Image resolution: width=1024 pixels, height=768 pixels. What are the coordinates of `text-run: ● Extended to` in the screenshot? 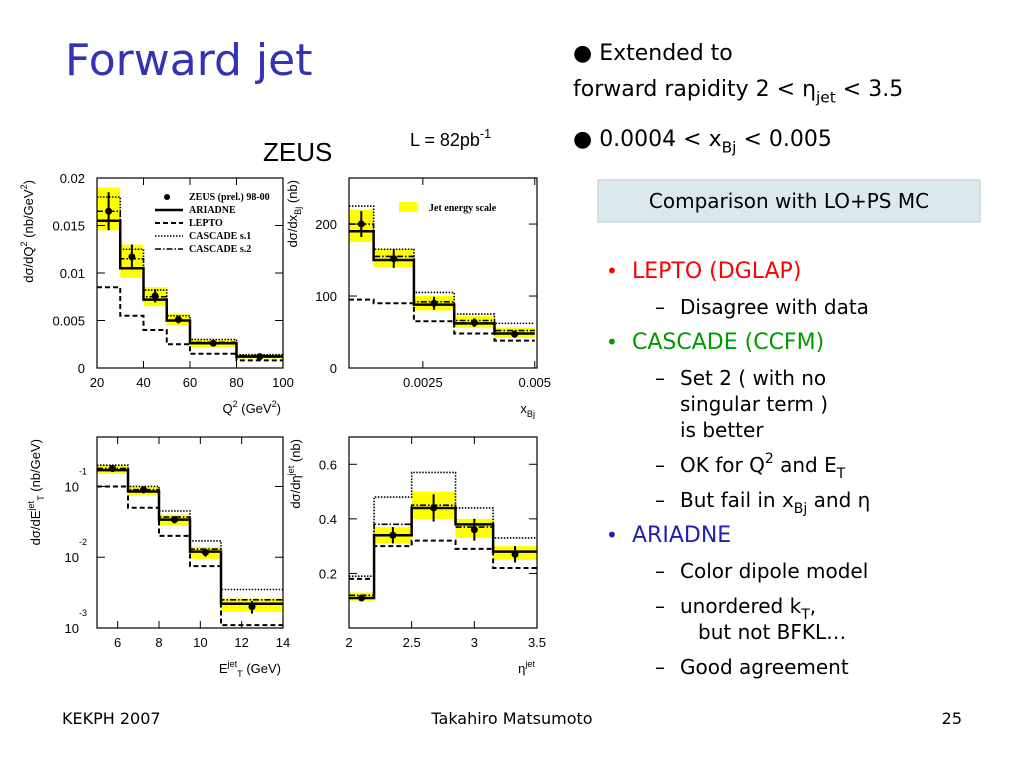 It's located at (653, 53).